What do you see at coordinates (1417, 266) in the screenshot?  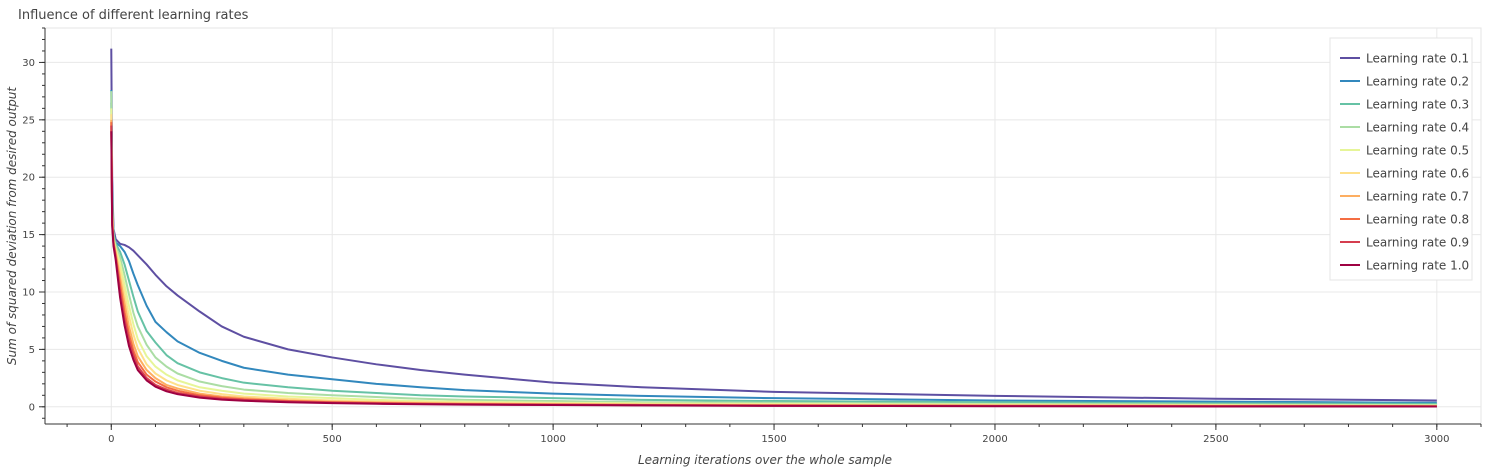 I see `legend-label: Learning rate 1.0` at bounding box center [1417, 266].